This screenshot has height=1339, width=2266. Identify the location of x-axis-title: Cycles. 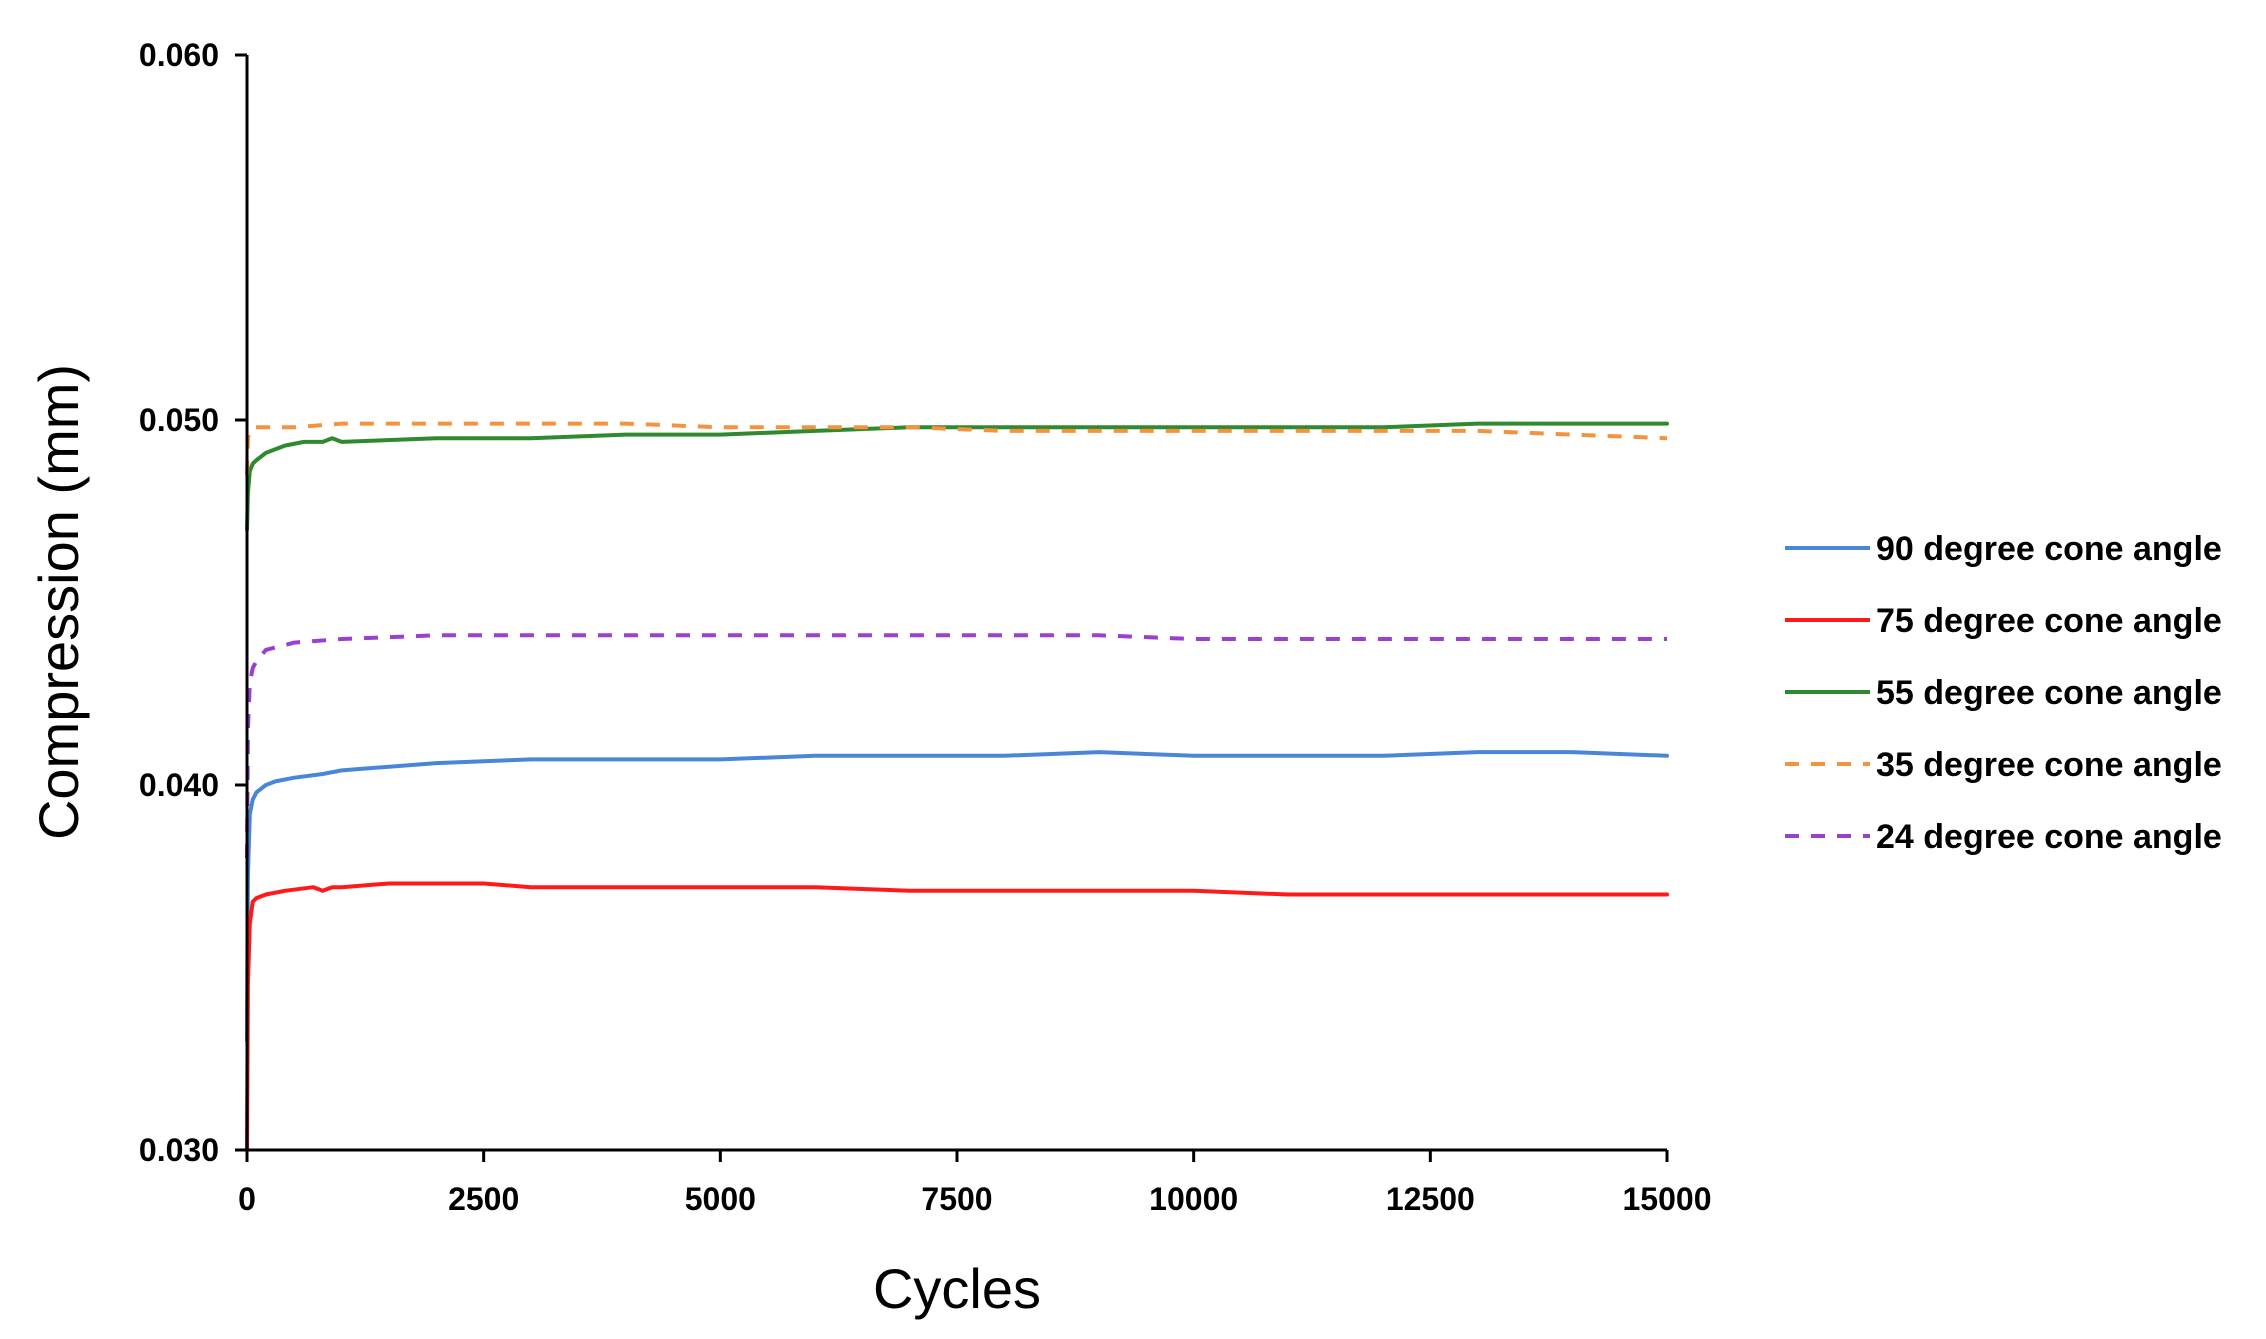
(957, 1288).